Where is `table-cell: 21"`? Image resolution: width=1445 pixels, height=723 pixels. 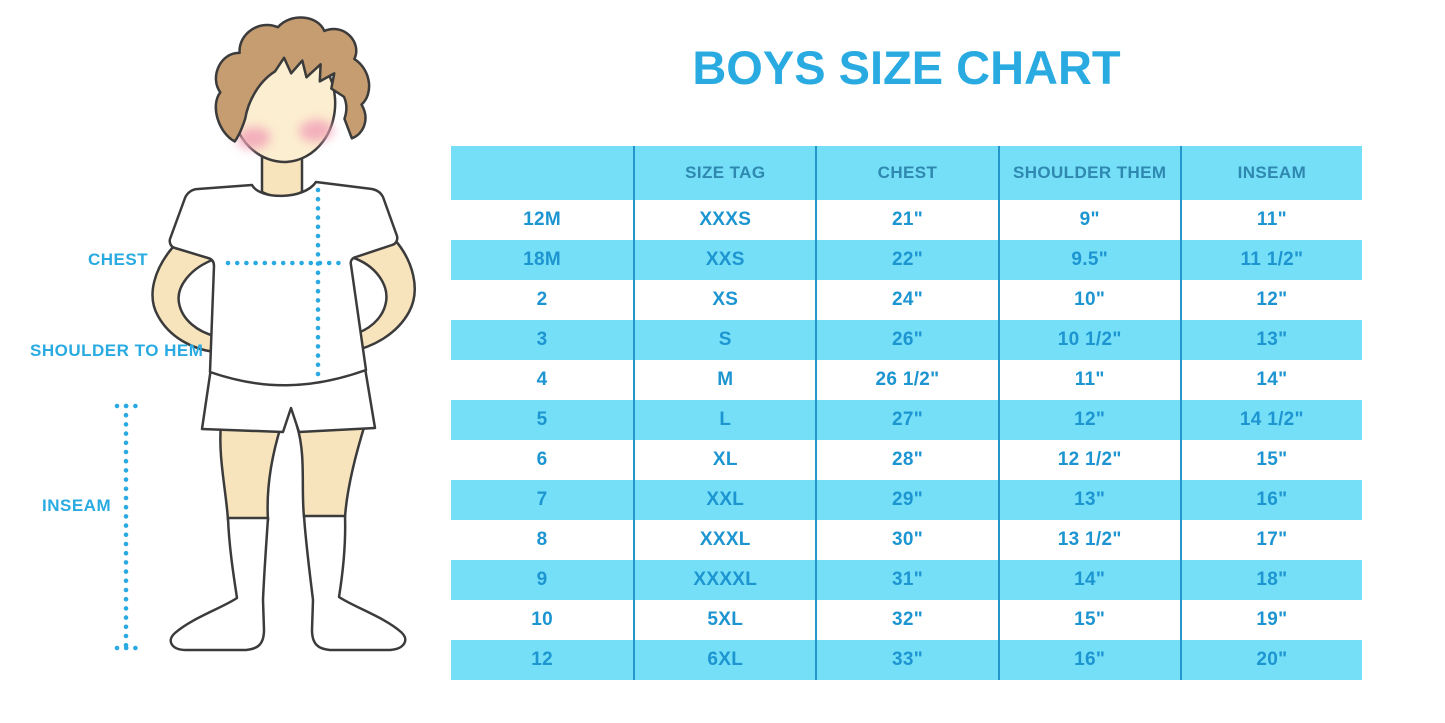
table-cell: 21" is located at coordinates (906, 220).